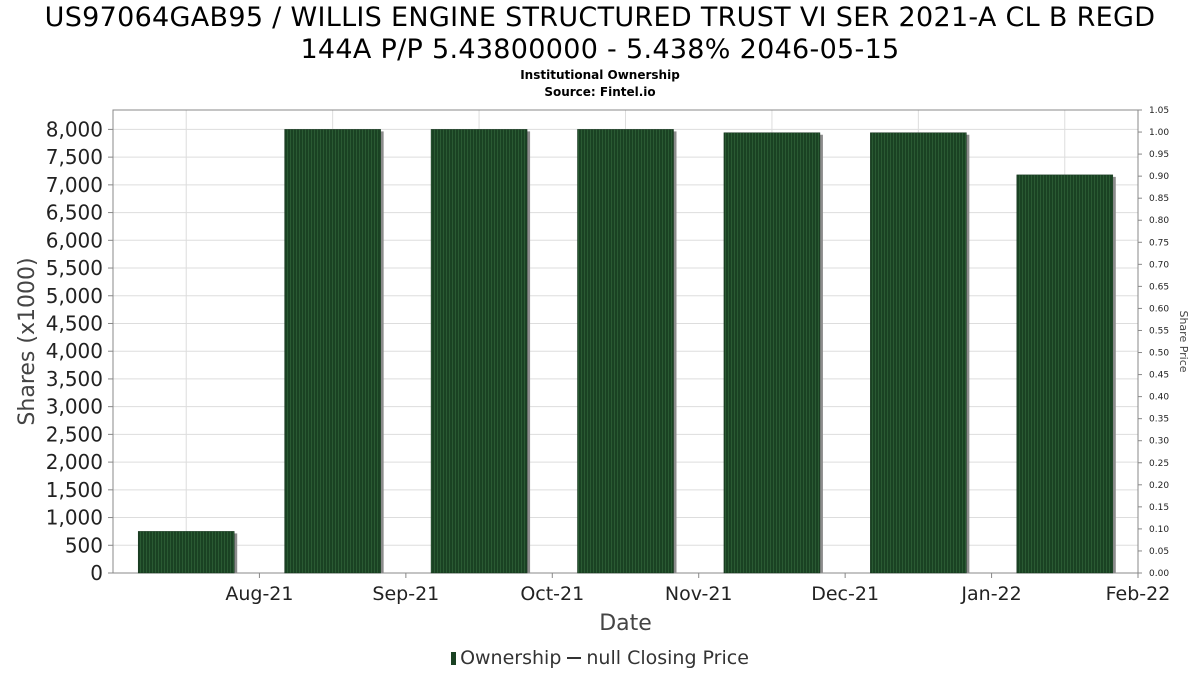 This screenshot has width=1200, height=675. I want to click on y-tick-label: 4,000, so click(74, 351).